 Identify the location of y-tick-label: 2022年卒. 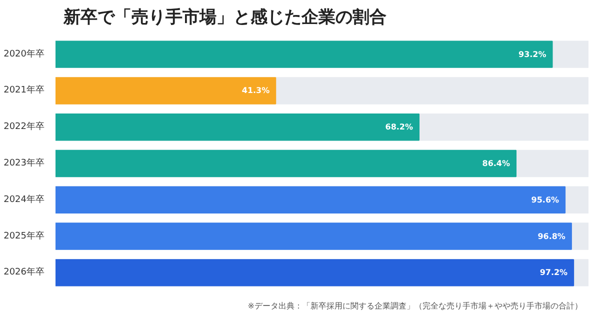
(24, 126).